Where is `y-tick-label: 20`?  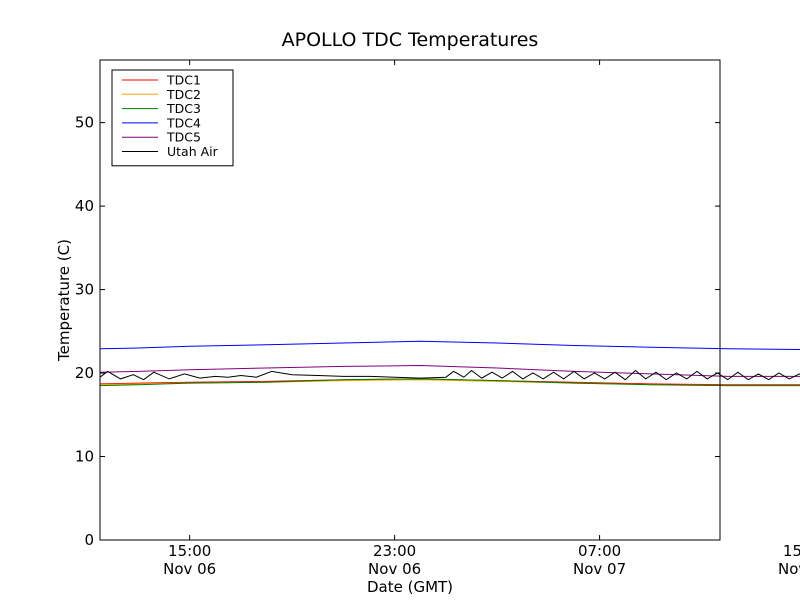 y-tick-label: 20 is located at coordinates (84, 373).